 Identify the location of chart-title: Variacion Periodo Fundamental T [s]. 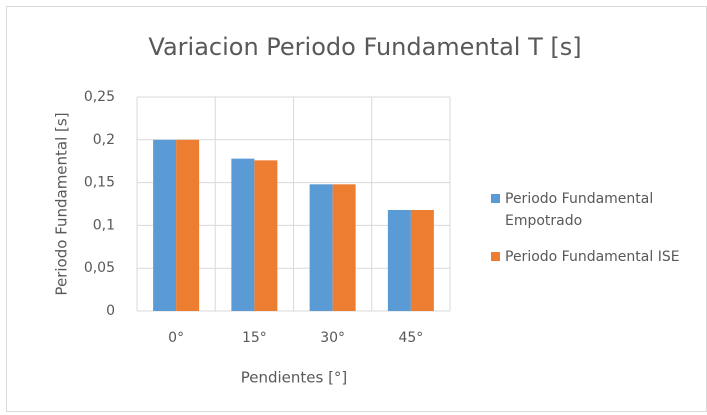
(364, 47).